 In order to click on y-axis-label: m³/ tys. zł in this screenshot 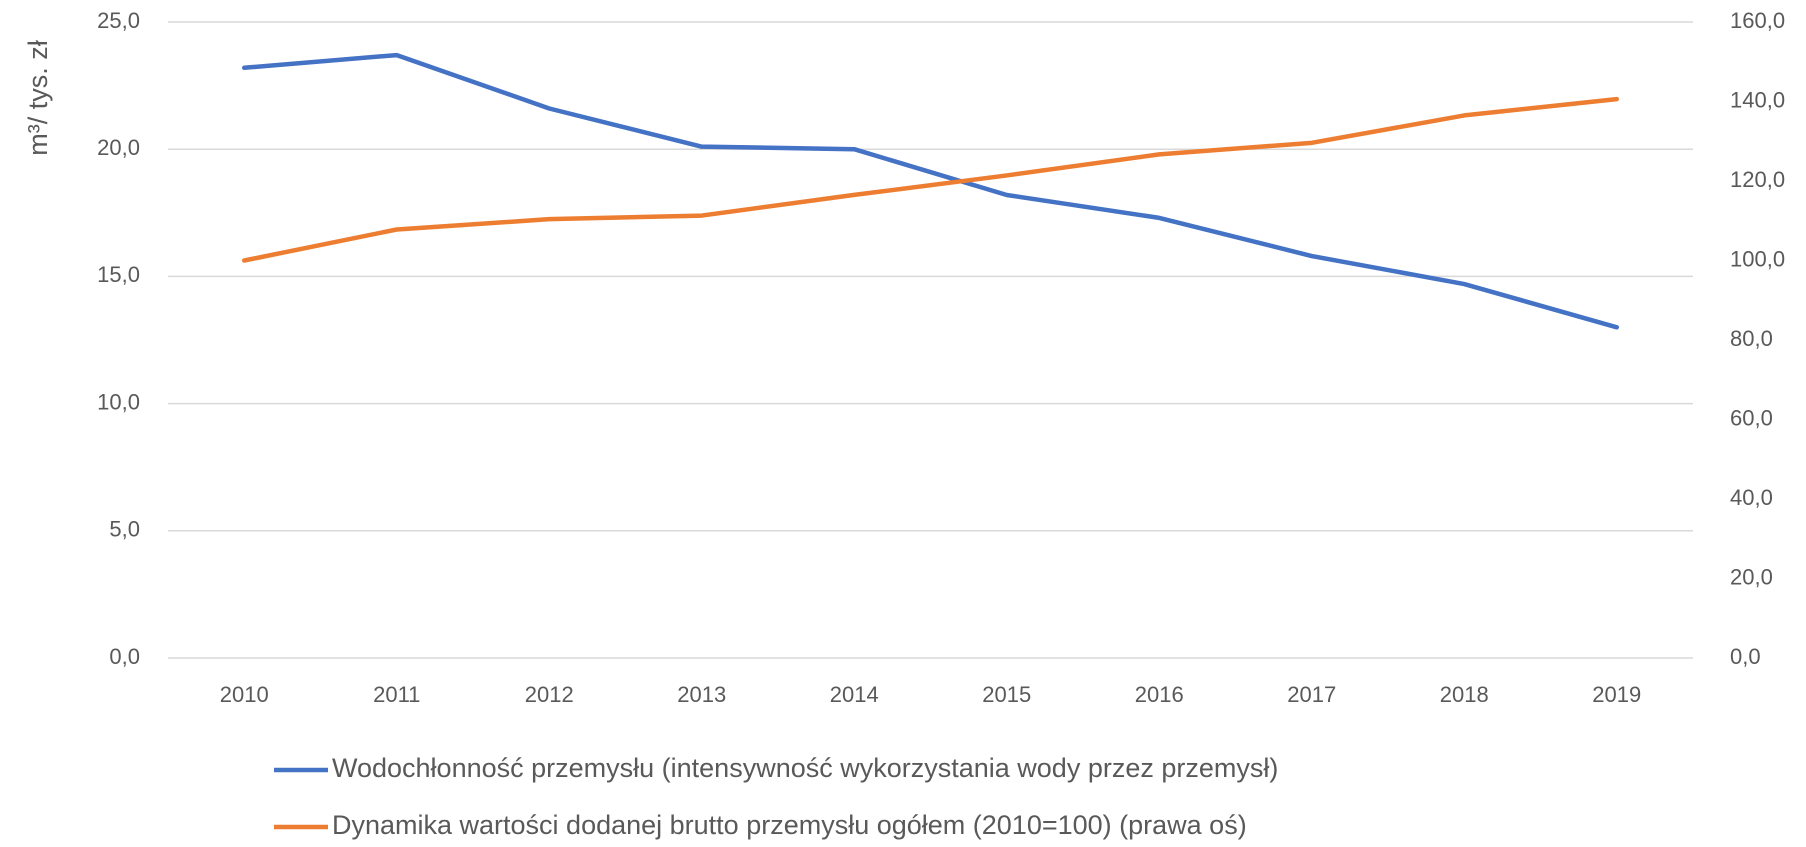, I will do `click(38, 98)`.